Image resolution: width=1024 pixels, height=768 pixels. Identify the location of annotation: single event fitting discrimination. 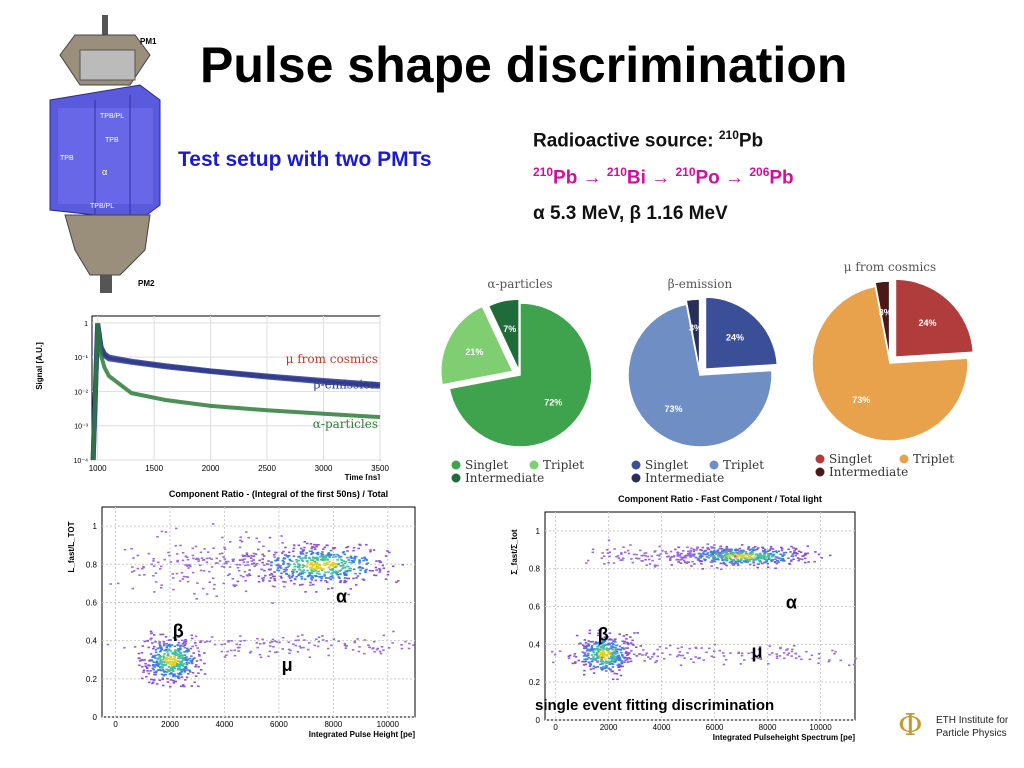
(654, 705).